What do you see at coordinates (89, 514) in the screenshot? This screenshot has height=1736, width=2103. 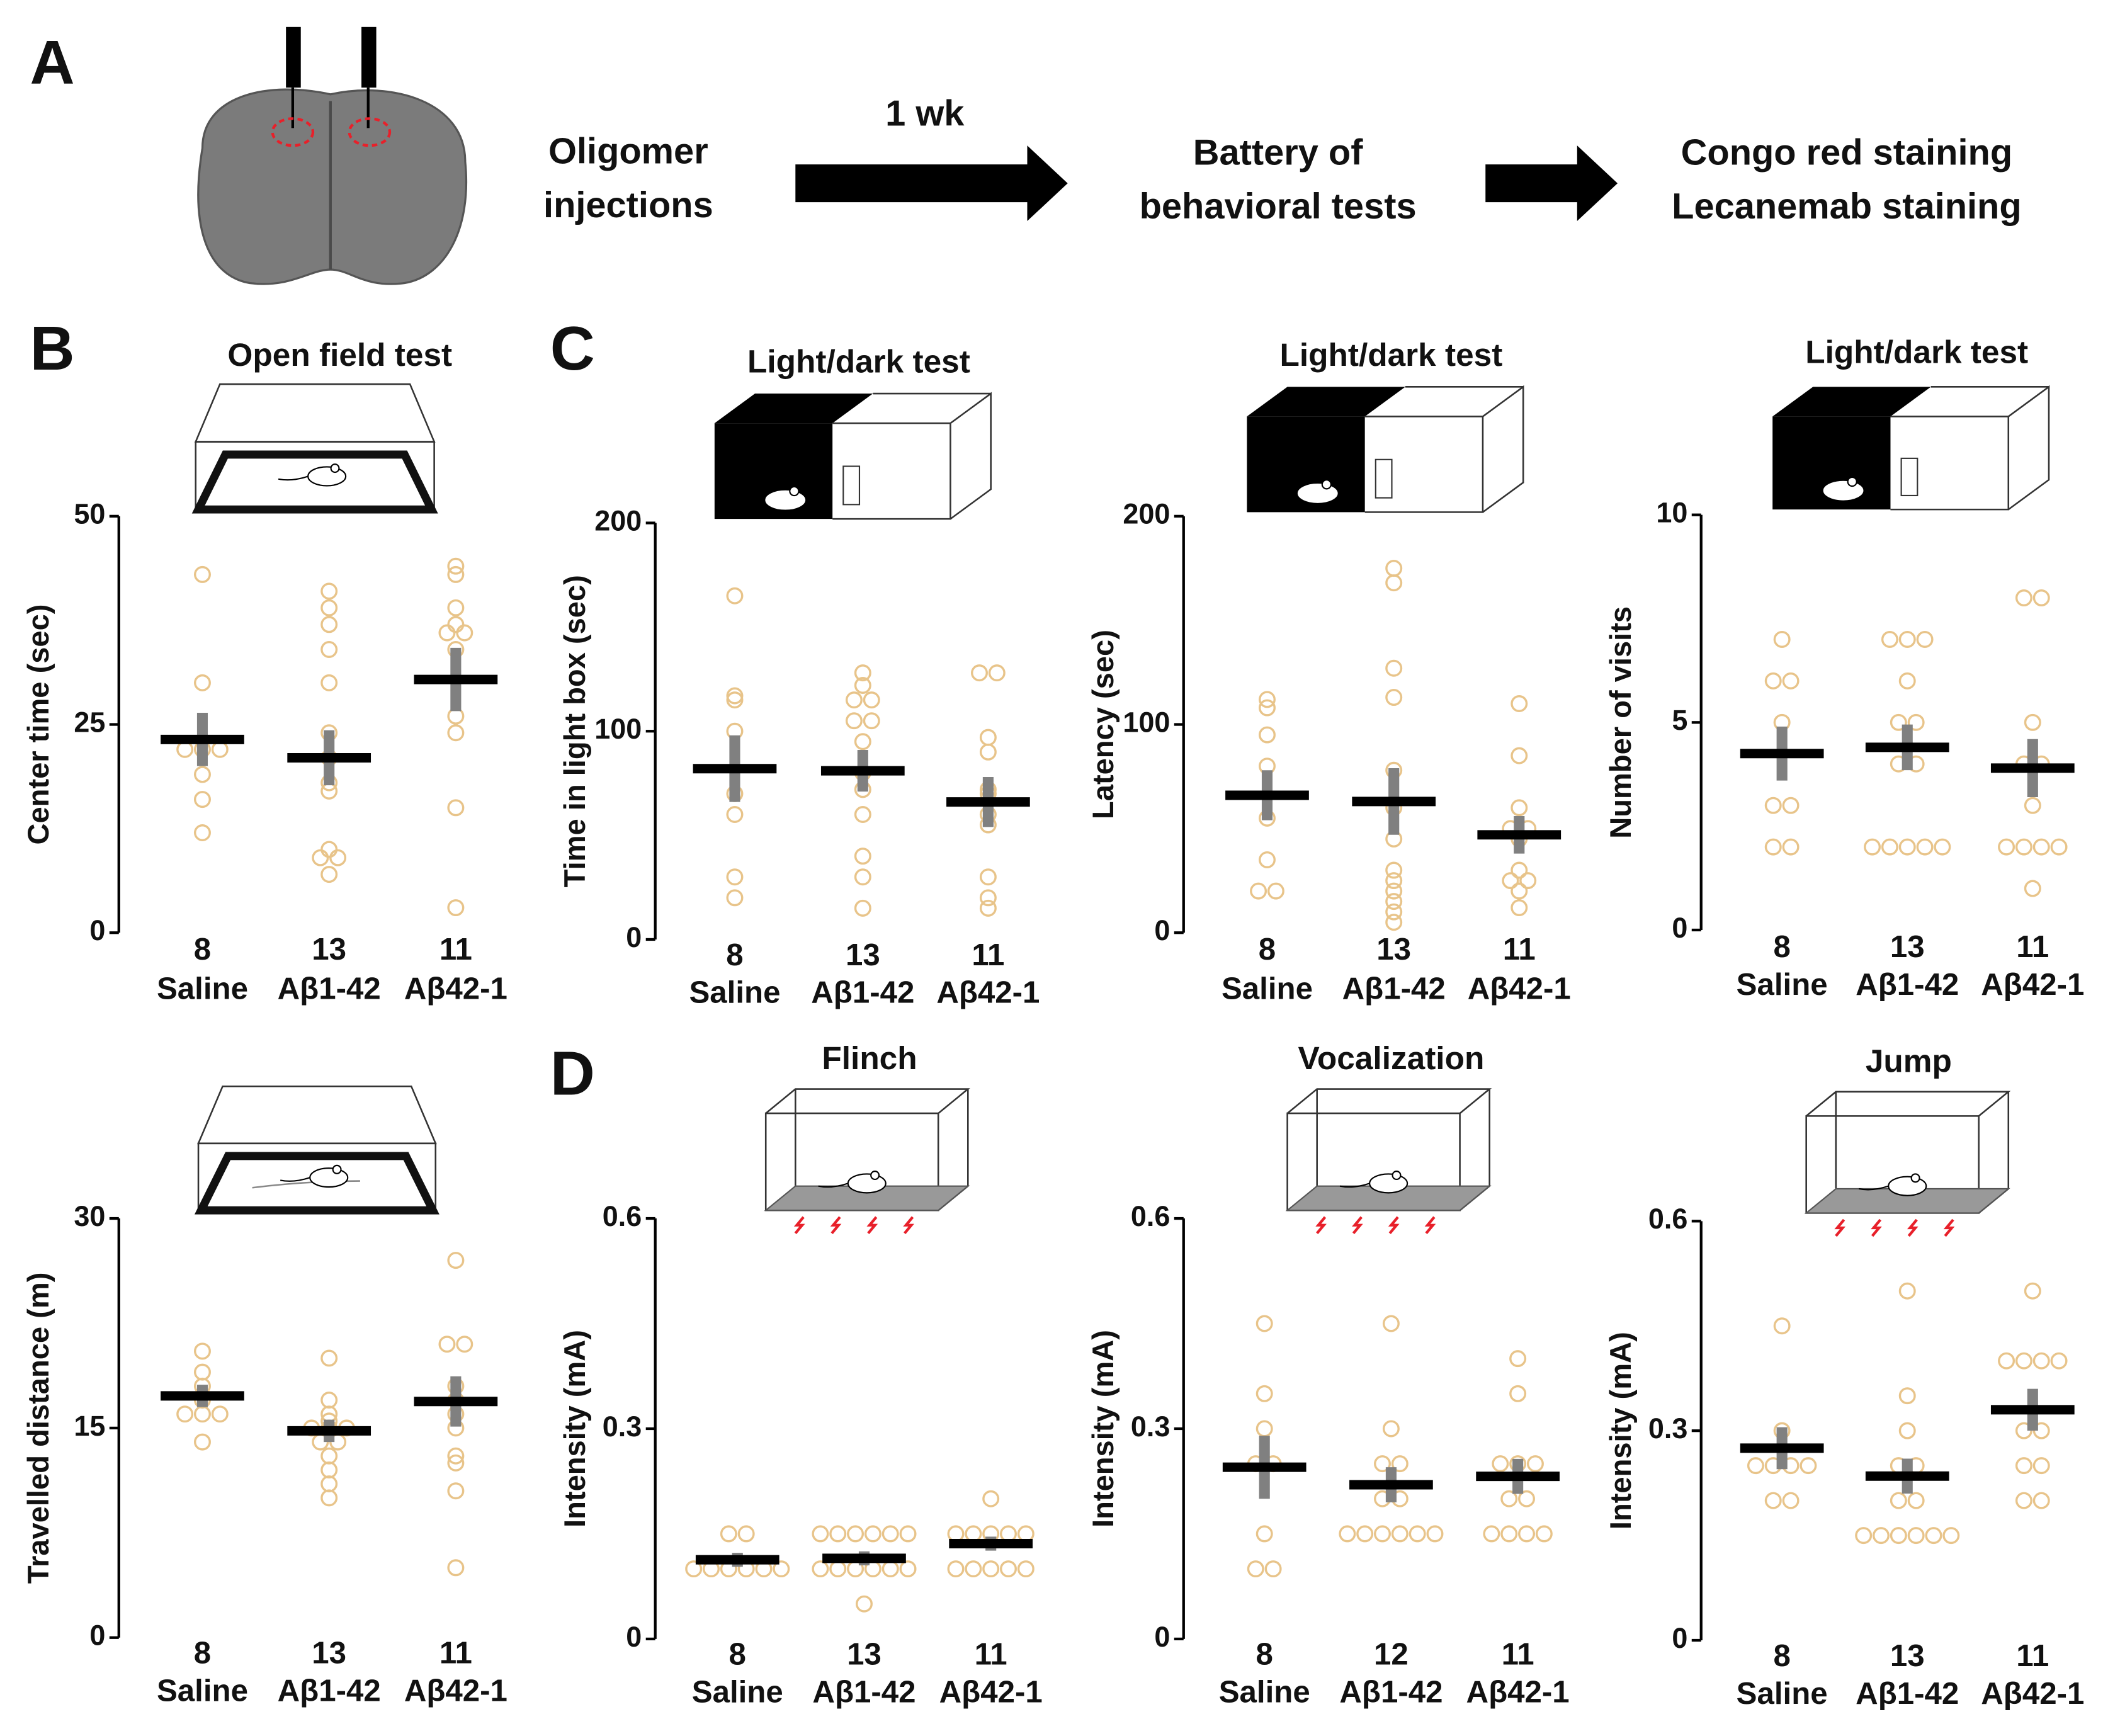 I see `y-tick-label: 50` at bounding box center [89, 514].